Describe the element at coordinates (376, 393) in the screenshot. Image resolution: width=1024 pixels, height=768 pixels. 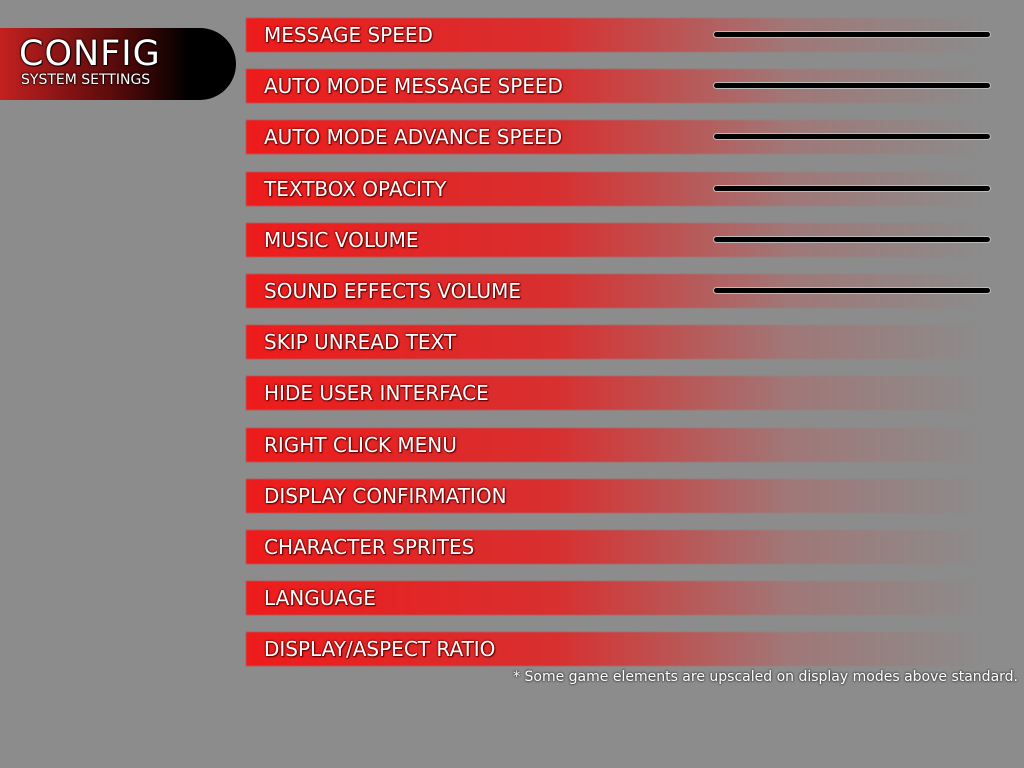
I see `setting-label: HIDE USER INTERFACE` at that location.